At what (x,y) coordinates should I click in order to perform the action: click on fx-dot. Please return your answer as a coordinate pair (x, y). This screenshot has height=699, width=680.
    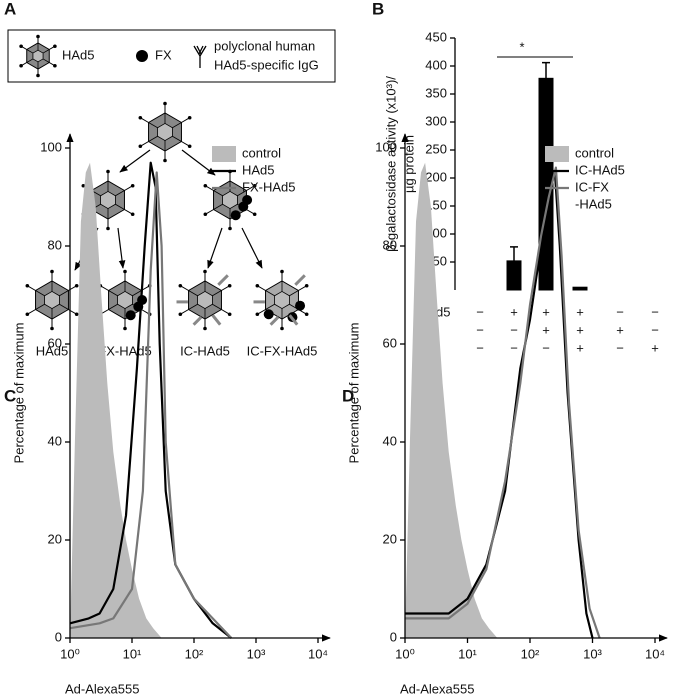
    Looking at the image, I should click on (235, 215).